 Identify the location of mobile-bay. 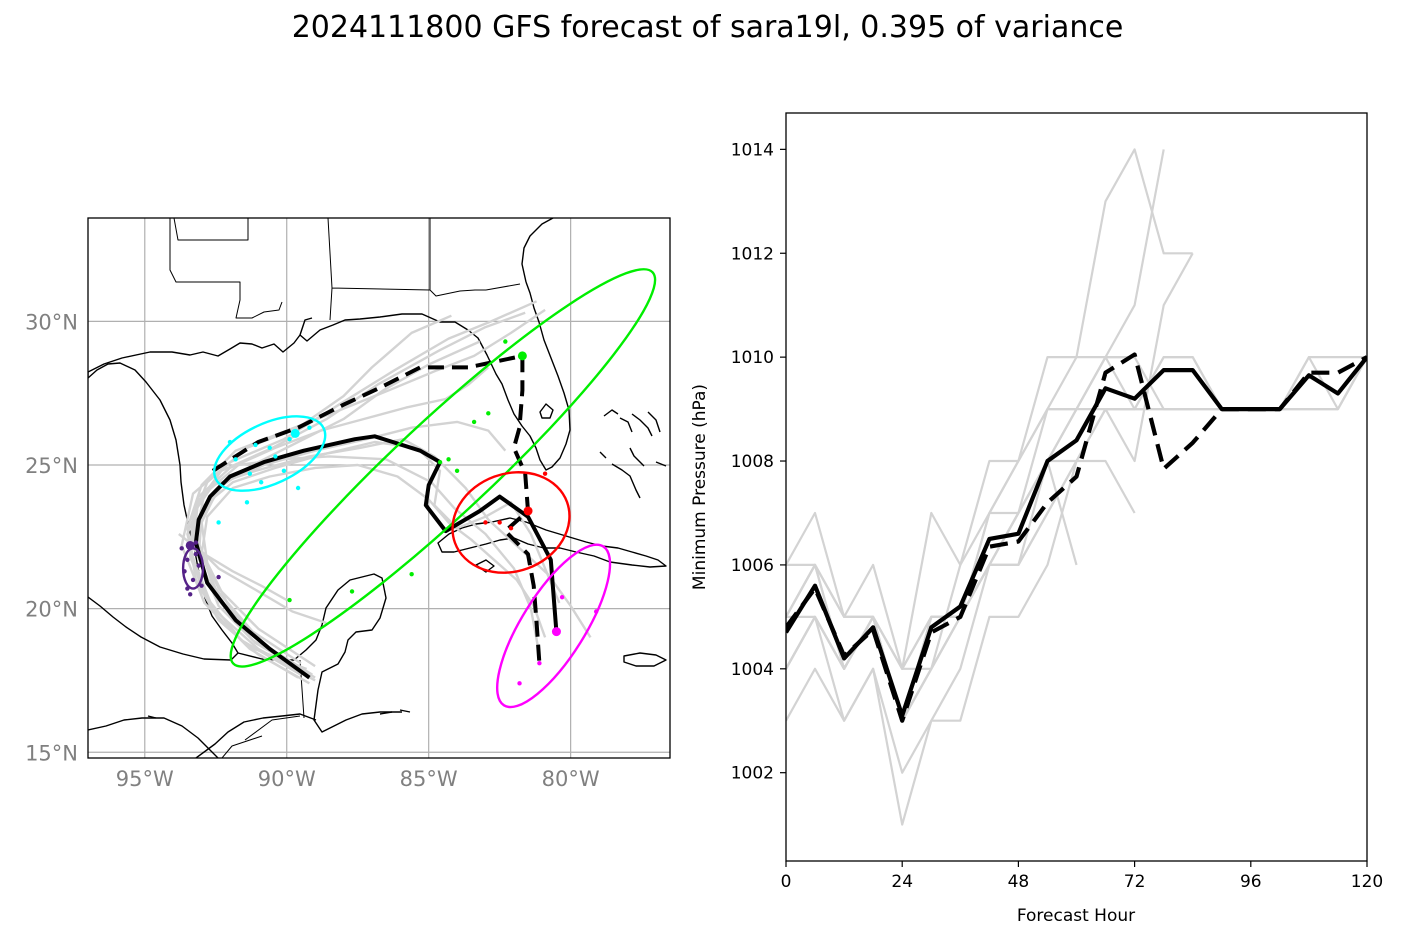
(306, 326).